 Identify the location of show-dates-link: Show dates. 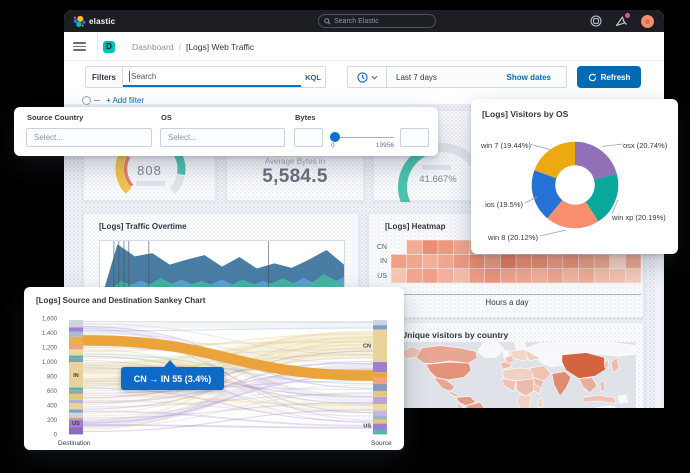
(528, 77).